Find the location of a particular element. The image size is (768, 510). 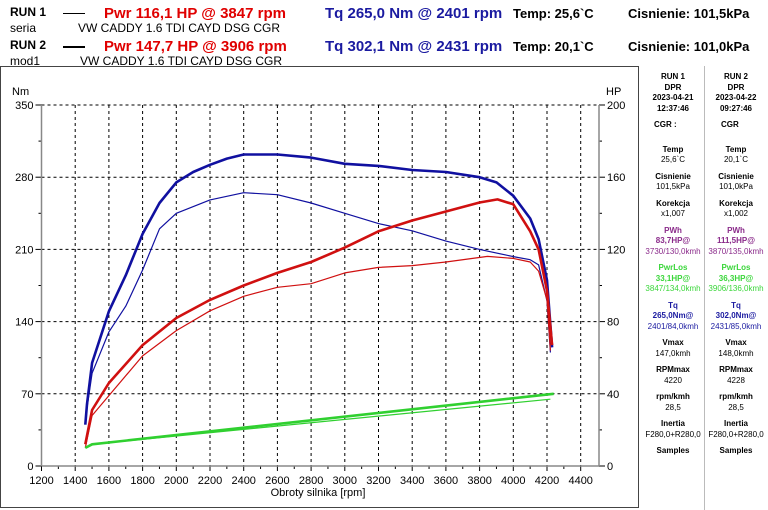

y-right-tick-label: 40 is located at coordinates (613, 395).